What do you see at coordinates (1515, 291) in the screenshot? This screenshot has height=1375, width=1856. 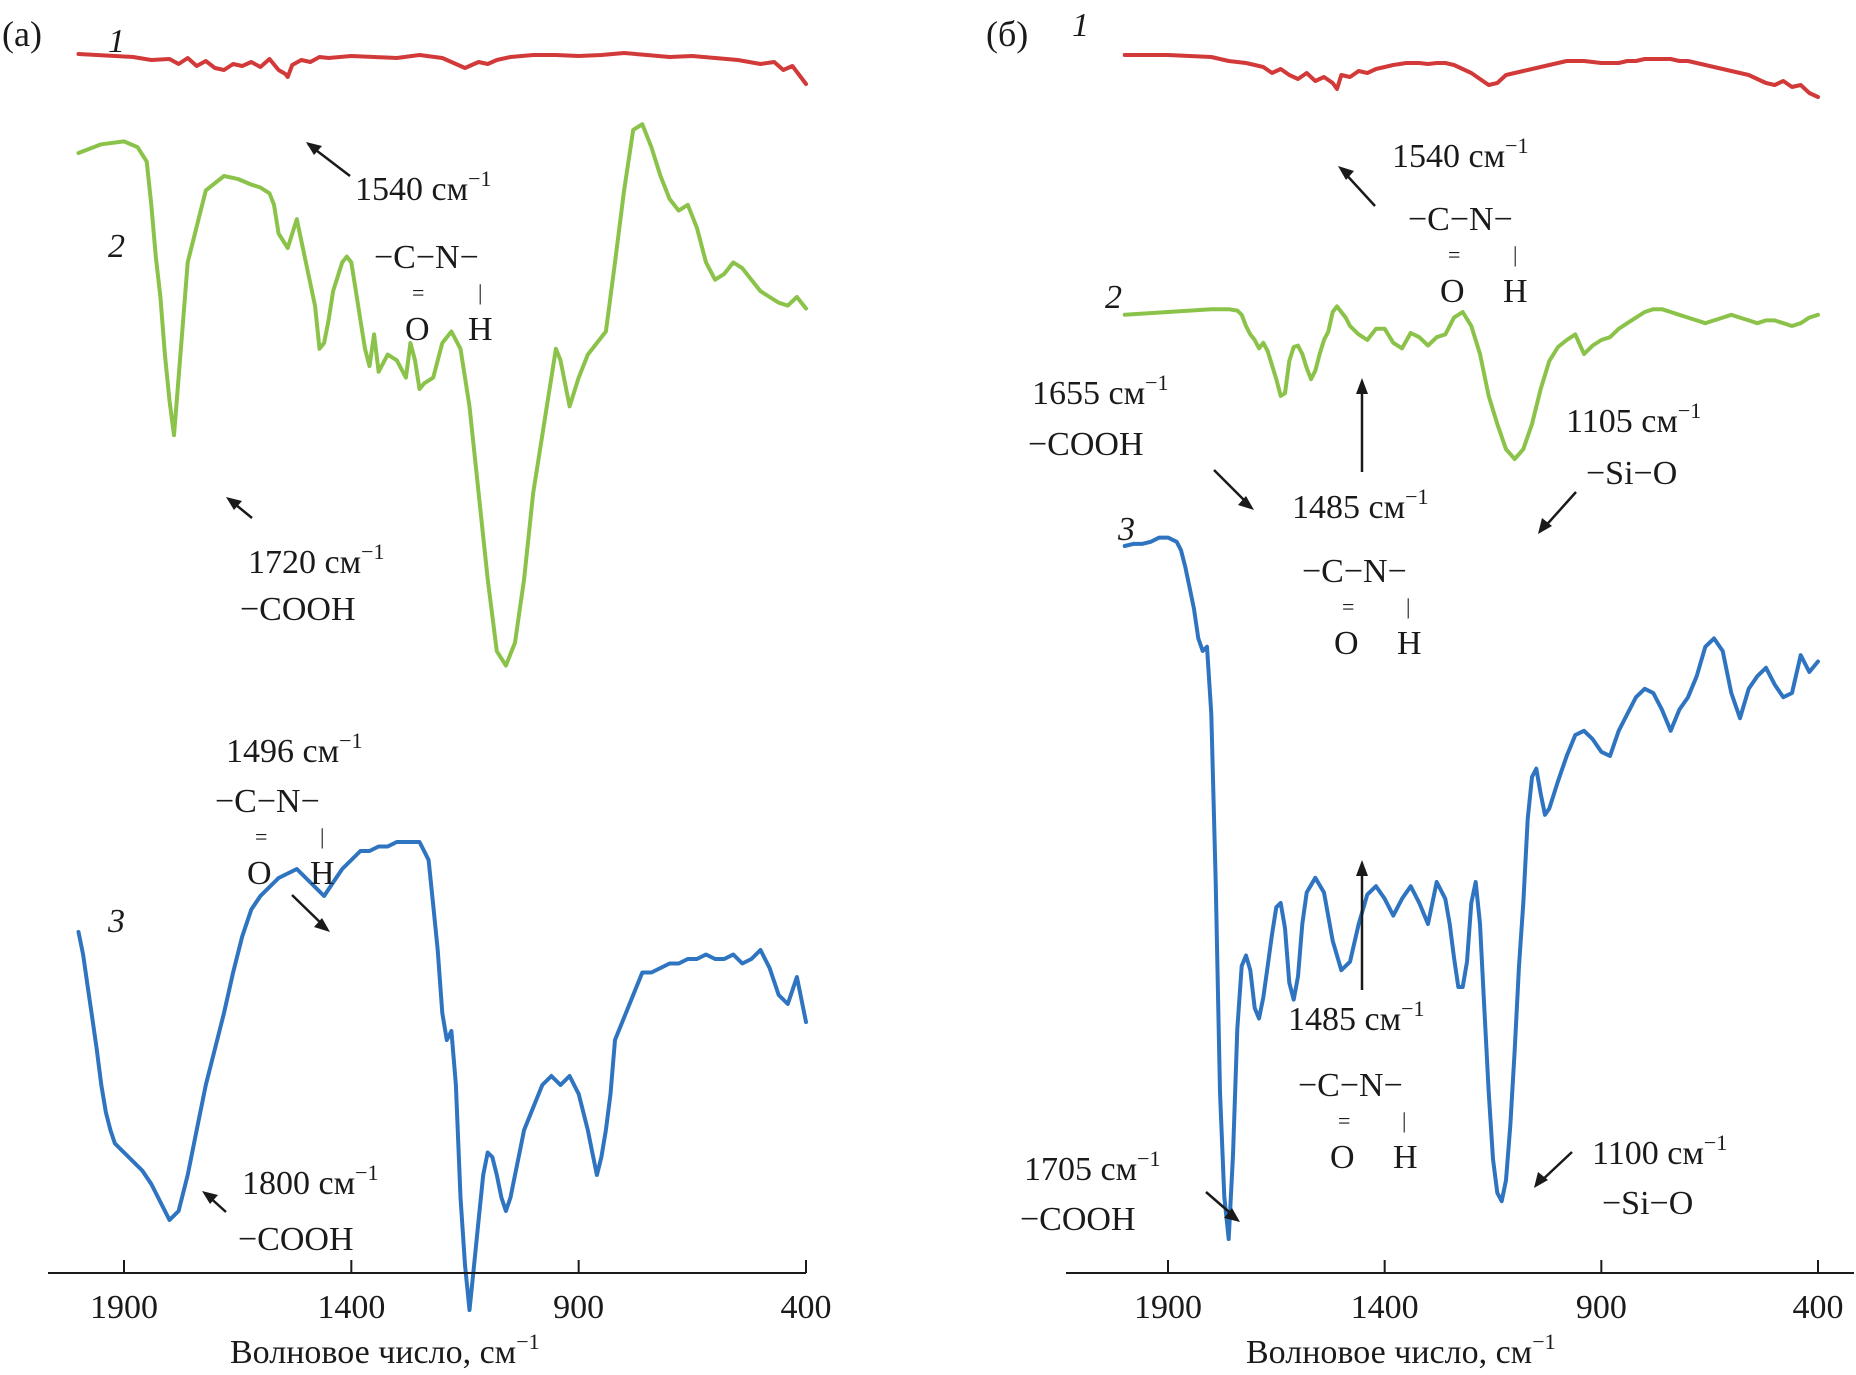 I see `panel-b-formula-1-hydrogen: H` at bounding box center [1515, 291].